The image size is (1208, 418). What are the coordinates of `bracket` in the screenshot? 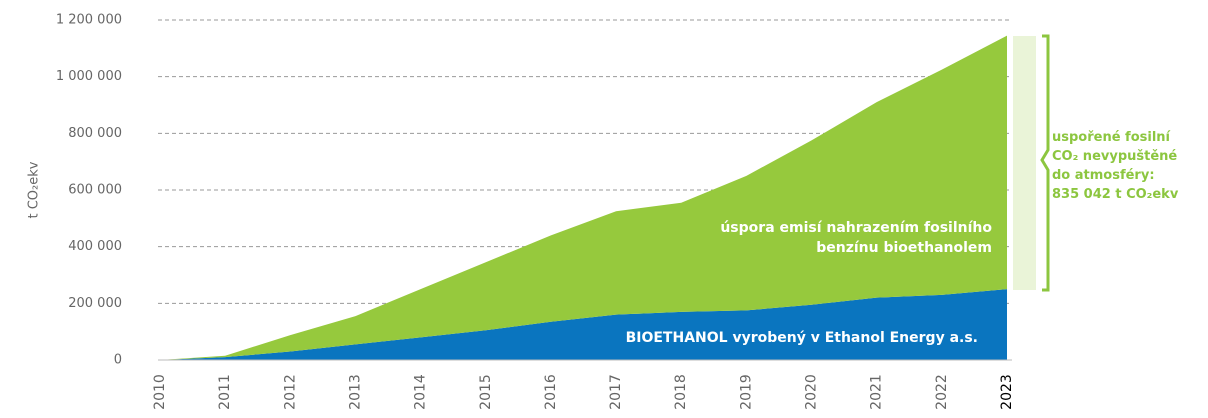 It's located at (1045, 163).